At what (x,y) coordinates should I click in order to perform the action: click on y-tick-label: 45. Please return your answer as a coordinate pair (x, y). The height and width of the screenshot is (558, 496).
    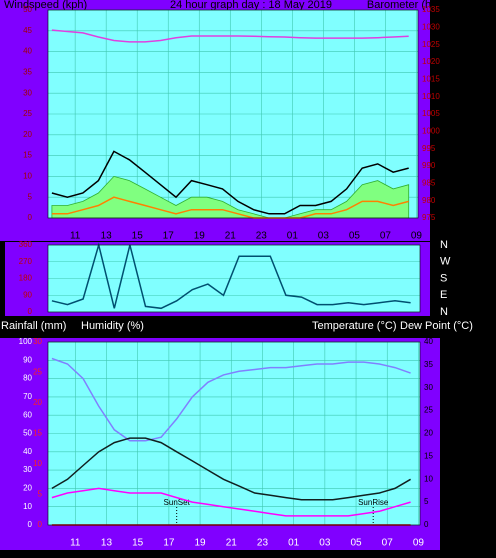
    Looking at the image, I should click on (27, 30).